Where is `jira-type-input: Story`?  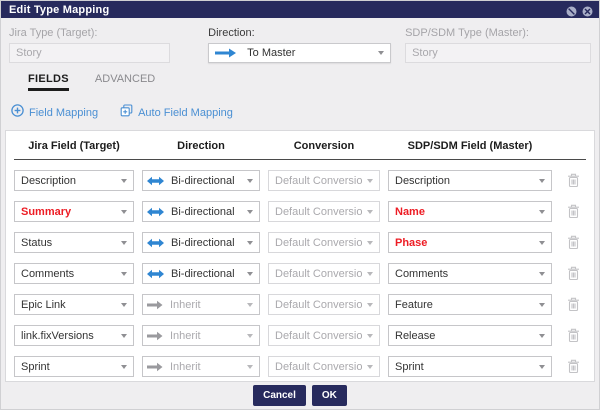
jira-type-input: Story is located at coordinates (90, 53).